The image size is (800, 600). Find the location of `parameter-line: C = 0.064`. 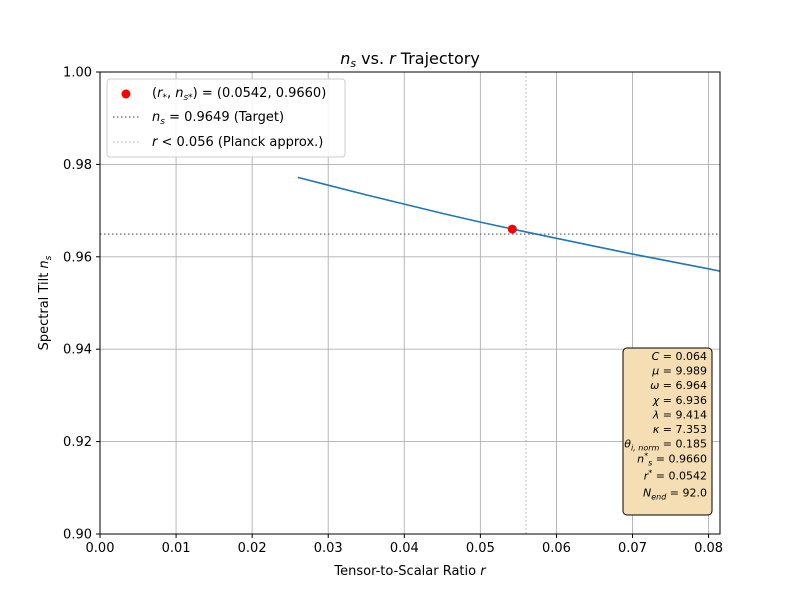

parameter-line: C = 0.064 is located at coordinates (679, 356).